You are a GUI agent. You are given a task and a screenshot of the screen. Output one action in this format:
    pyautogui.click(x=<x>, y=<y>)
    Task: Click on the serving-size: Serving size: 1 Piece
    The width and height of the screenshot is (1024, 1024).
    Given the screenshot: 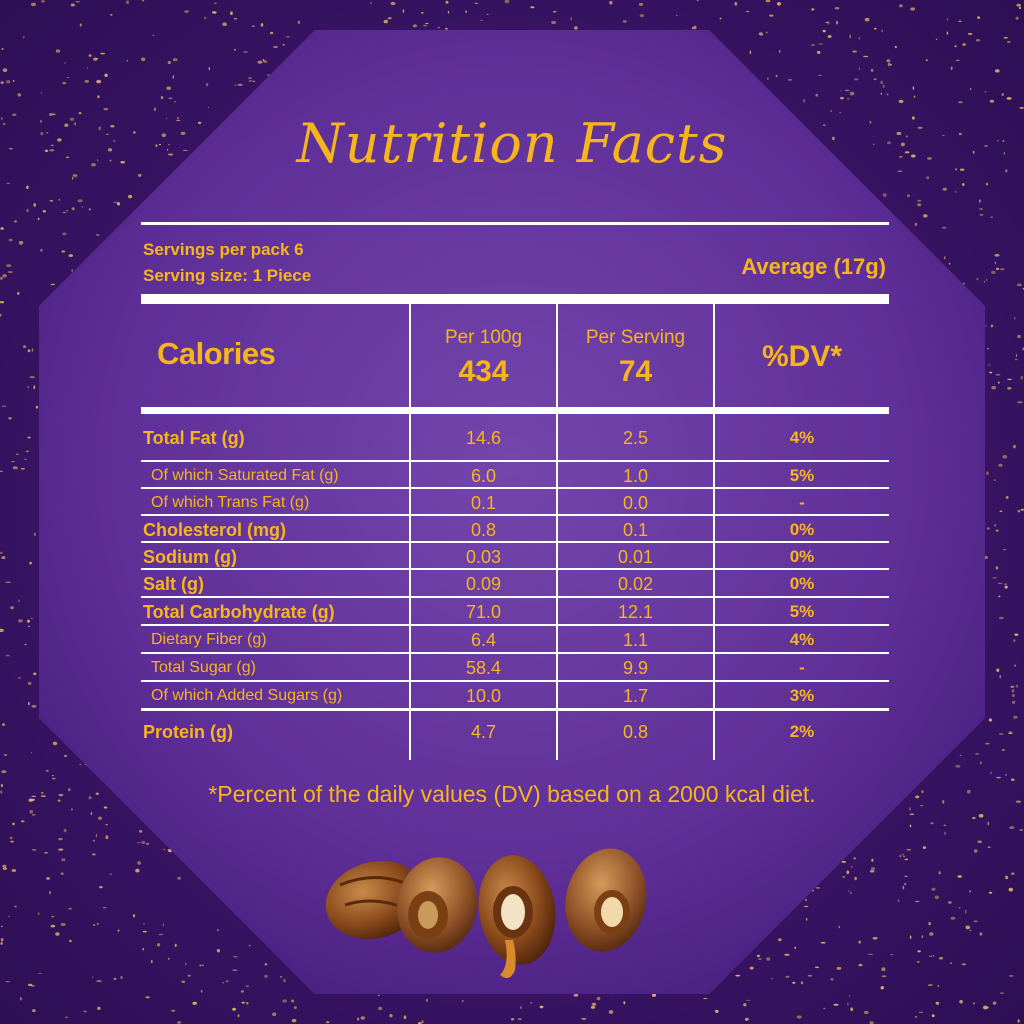 What is the action you would take?
    pyautogui.click(x=227, y=275)
    